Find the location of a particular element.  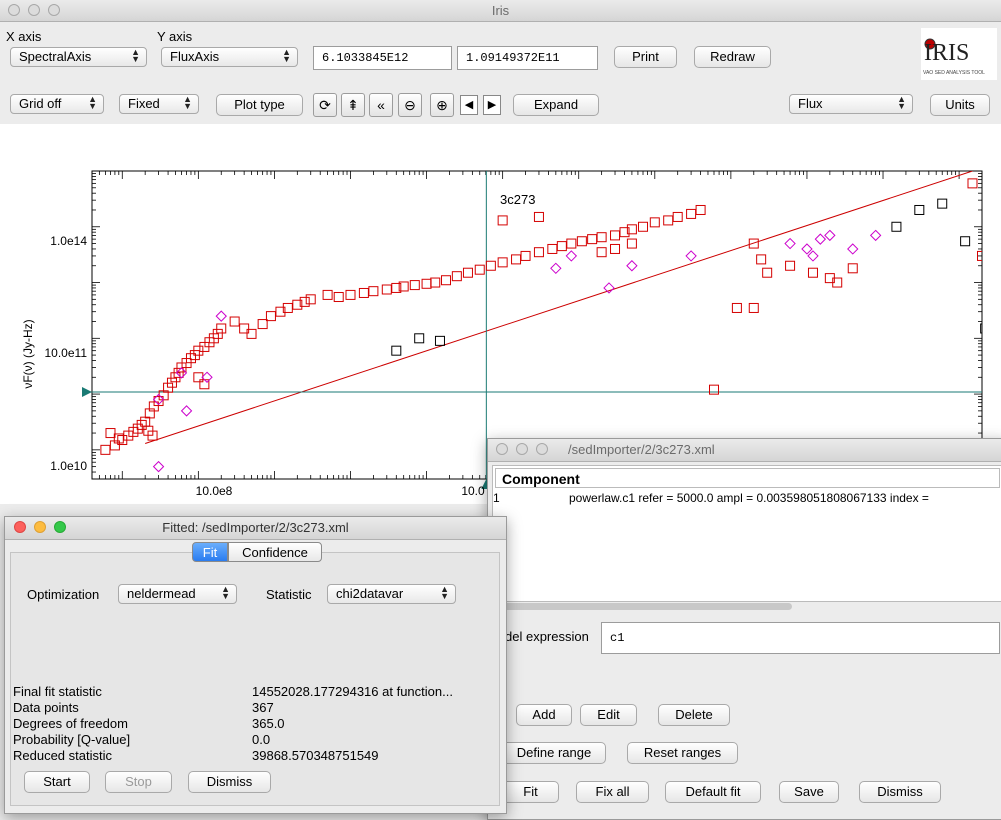

edit-button: Edit is located at coordinates (608, 715).